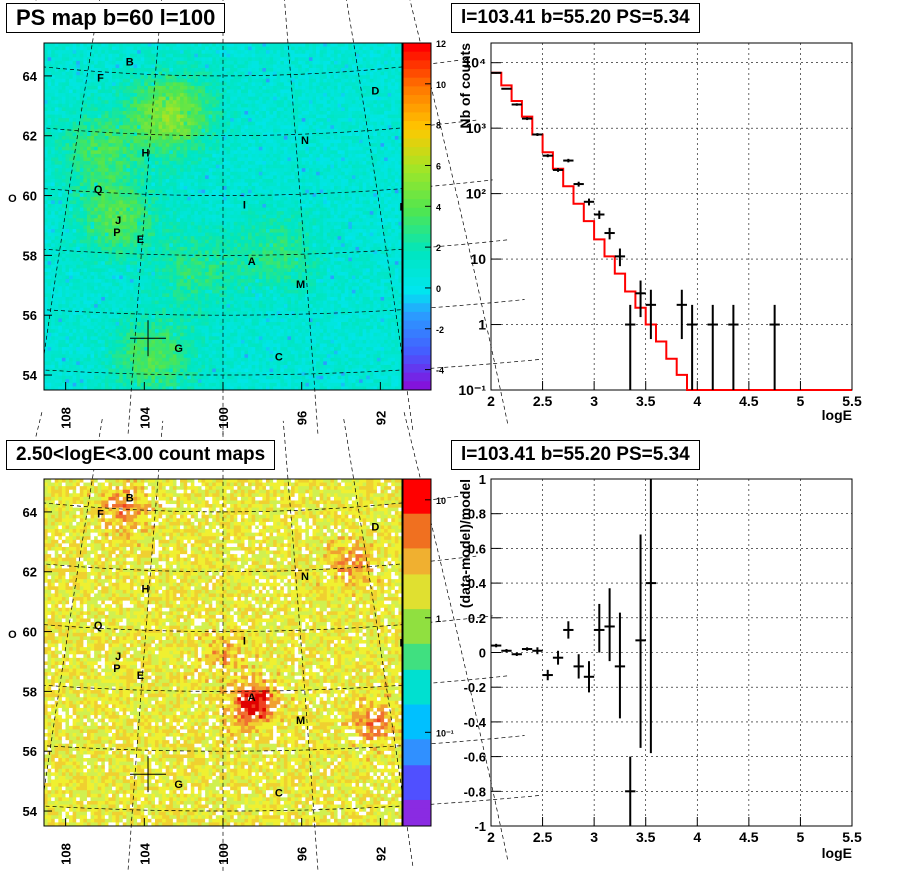 This screenshot has height=871, width=898. What do you see at coordinates (465, 86) in the screenshot?
I see `y-axis-label: Nb of counts` at bounding box center [465, 86].